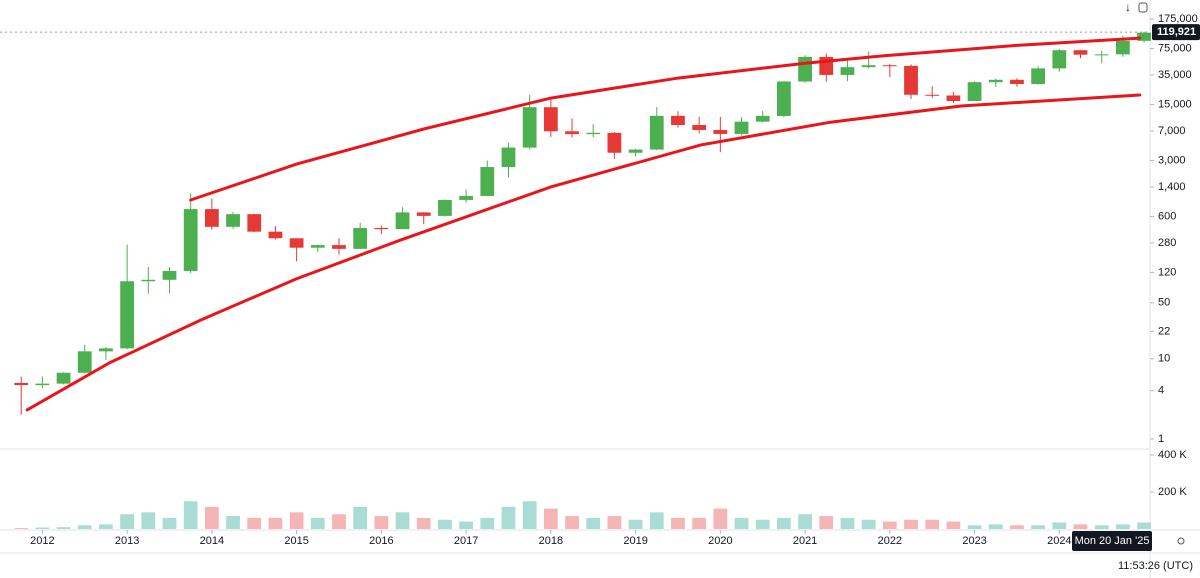  I want to click on settings-icon, so click(1181, 541).